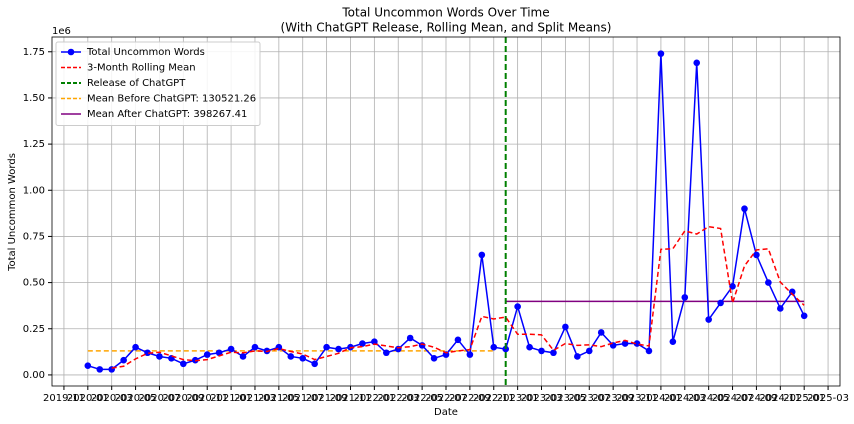 This screenshot has height=424, width=854. Describe the element at coordinates (828, 398) in the screenshot. I see `x-tick-label: 2025-03` at that location.